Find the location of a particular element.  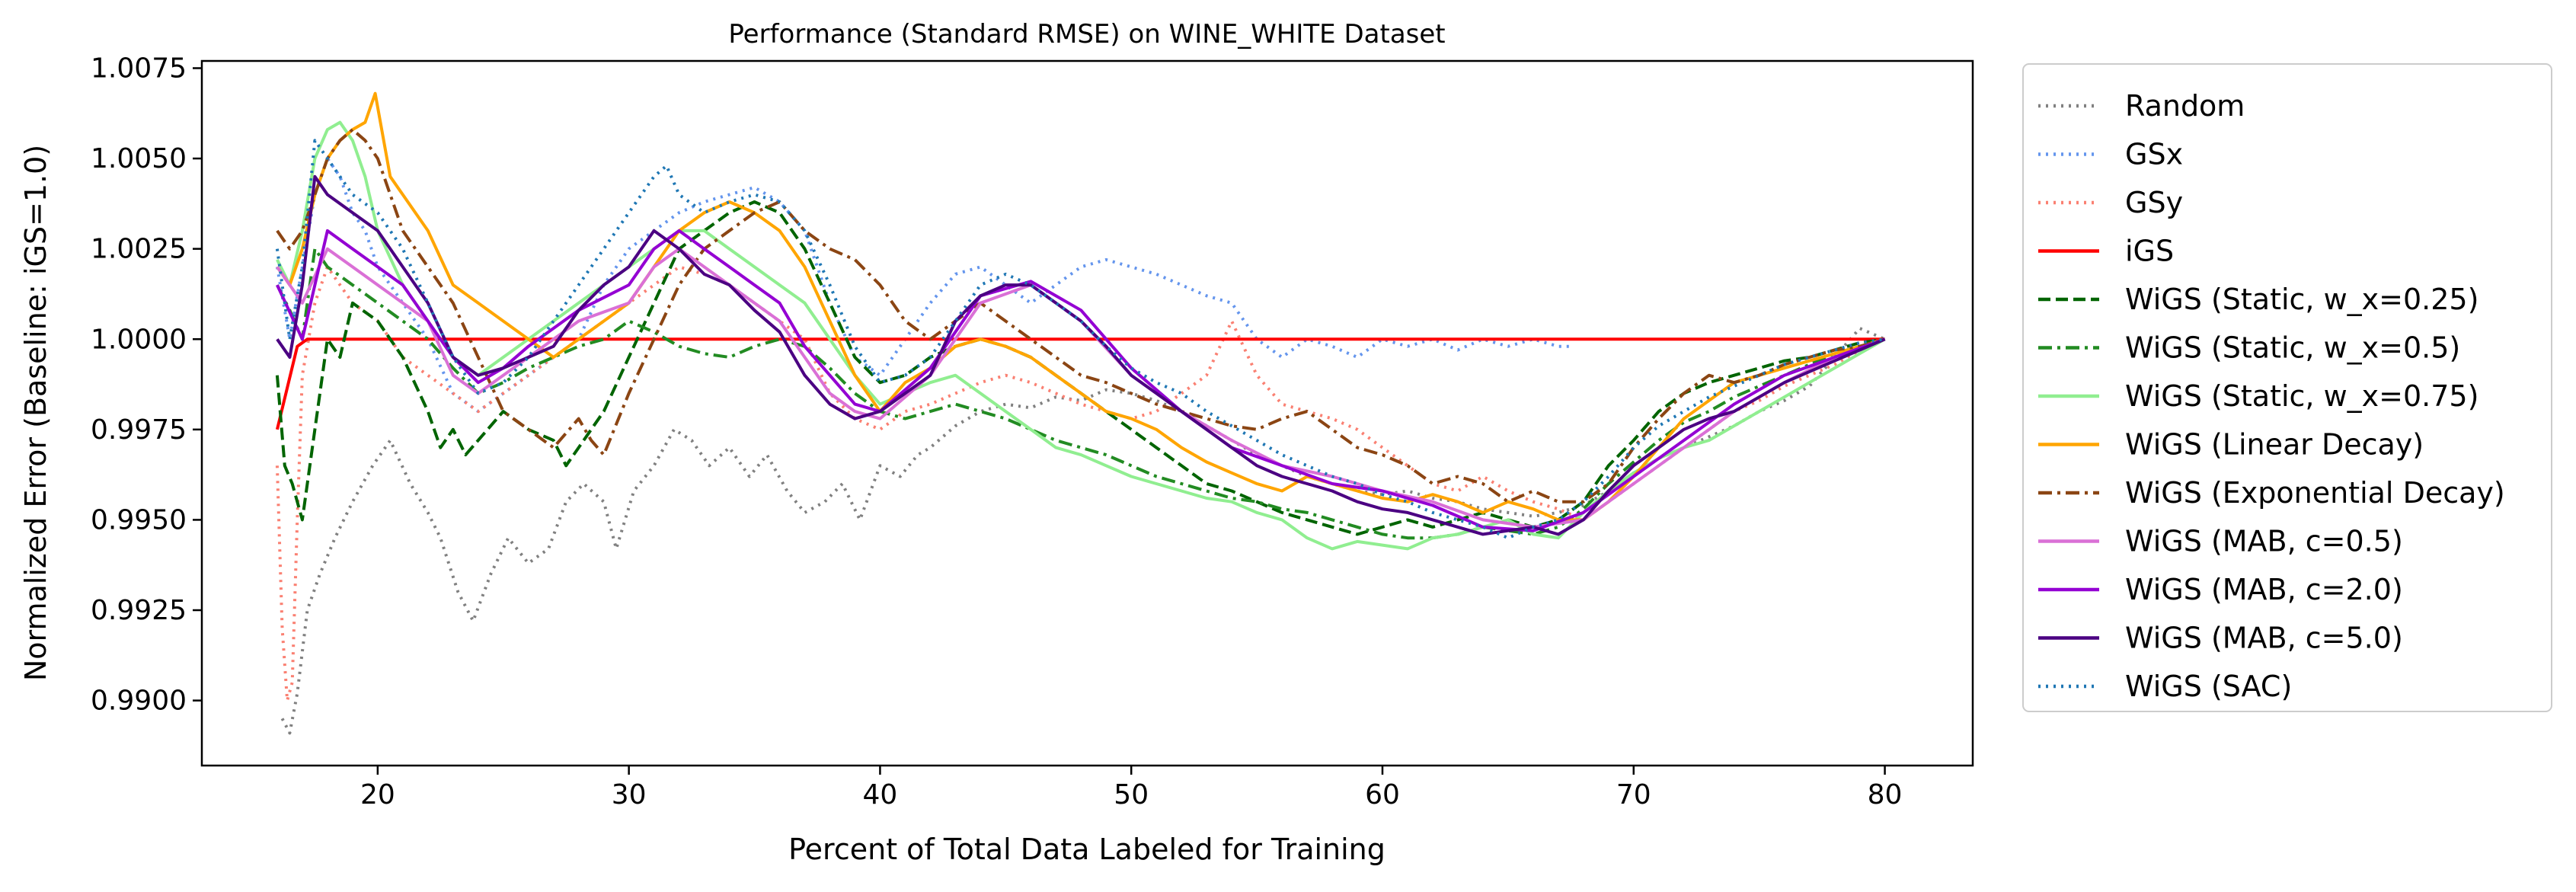

x-axis: 20 30 40 50 60 70 80 is located at coordinates (1131, 788).